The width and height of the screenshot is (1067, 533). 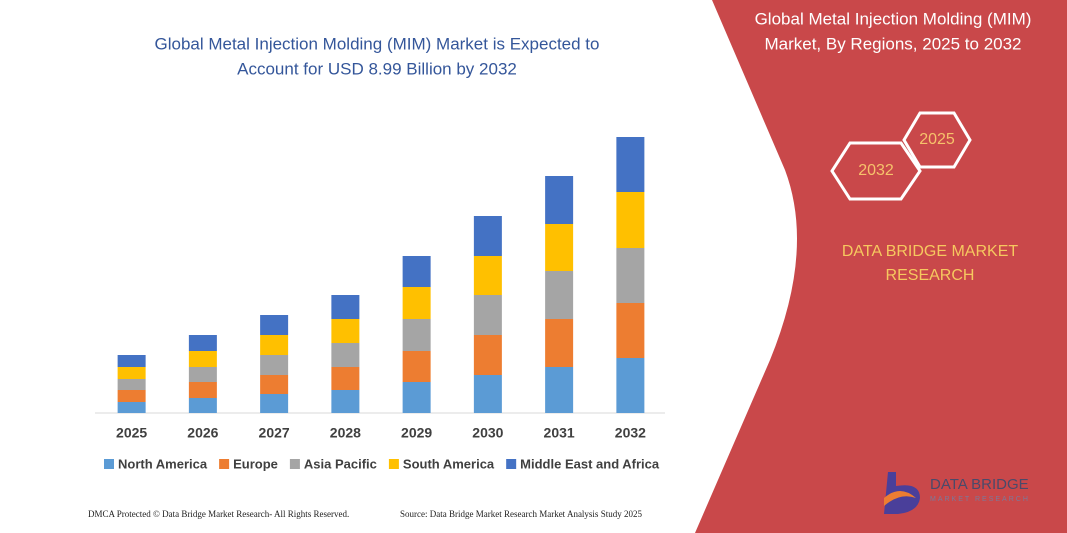 I want to click on x-tick-label: 2032, so click(x=630, y=433).